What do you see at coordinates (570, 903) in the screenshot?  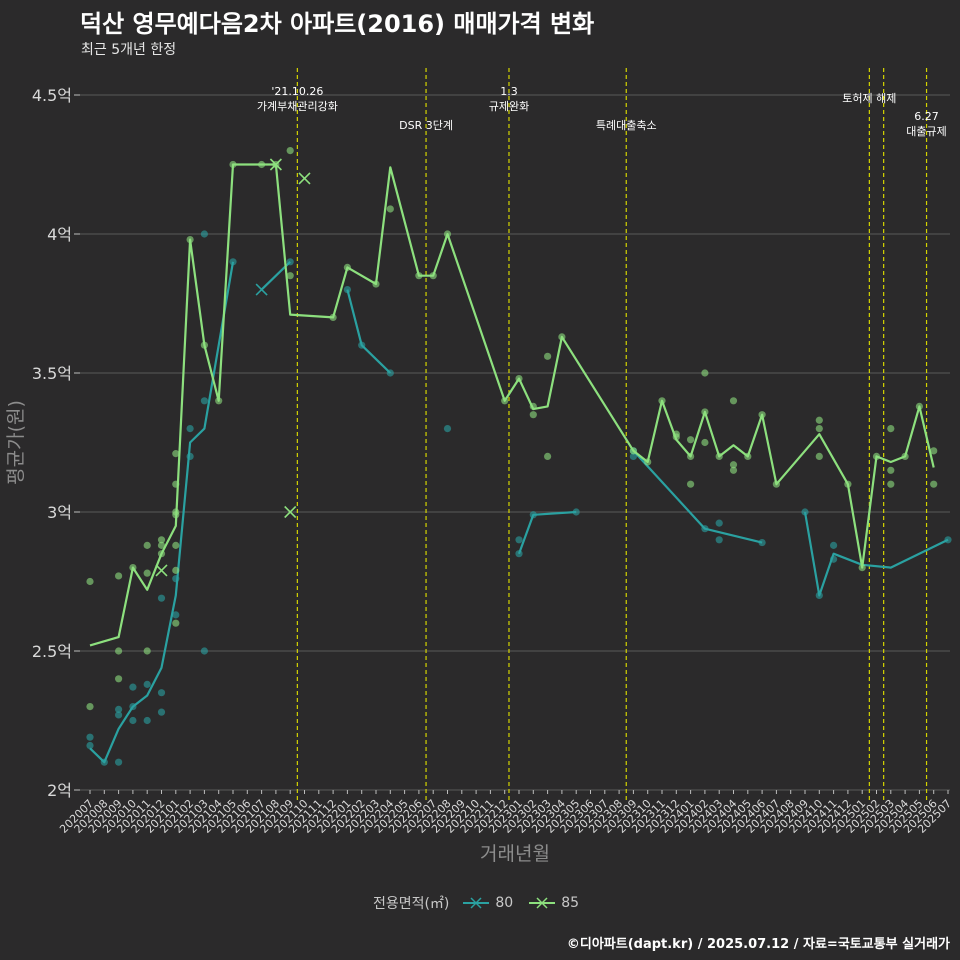 I see `legend-label-85: 85` at bounding box center [570, 903].